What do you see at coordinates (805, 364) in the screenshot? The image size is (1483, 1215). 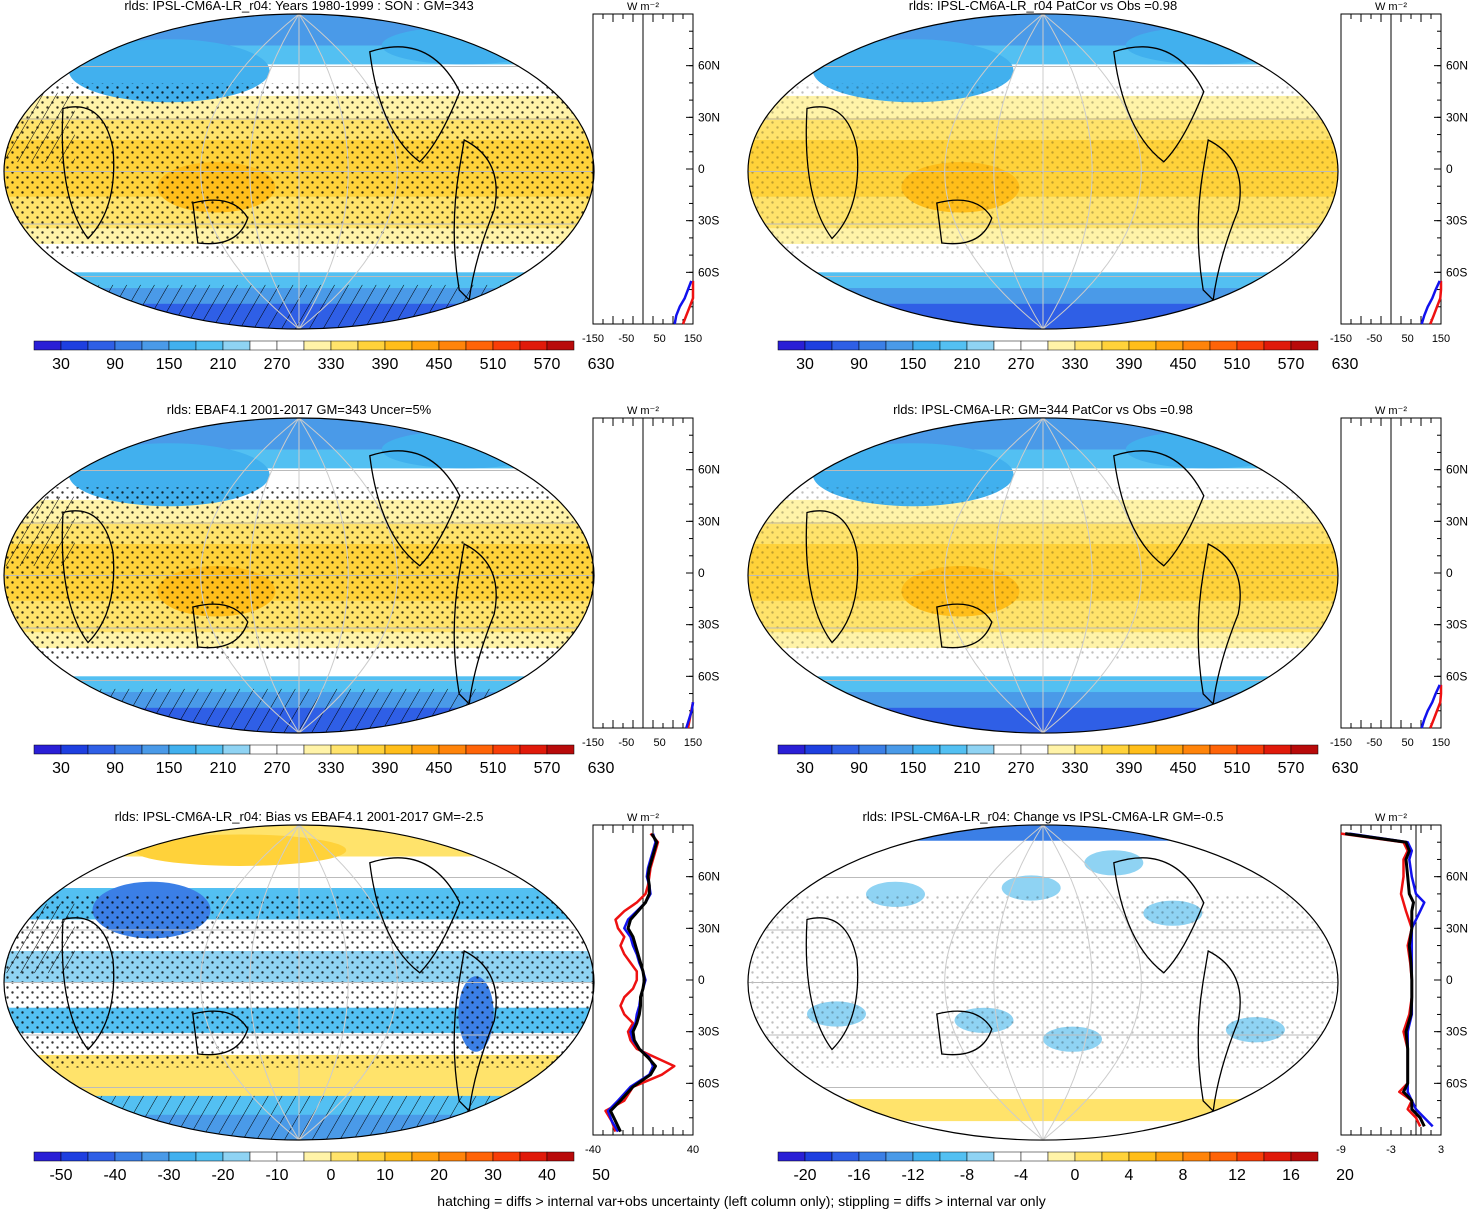 I see `colorbar-label: 30` at bounding box center [805, 364].